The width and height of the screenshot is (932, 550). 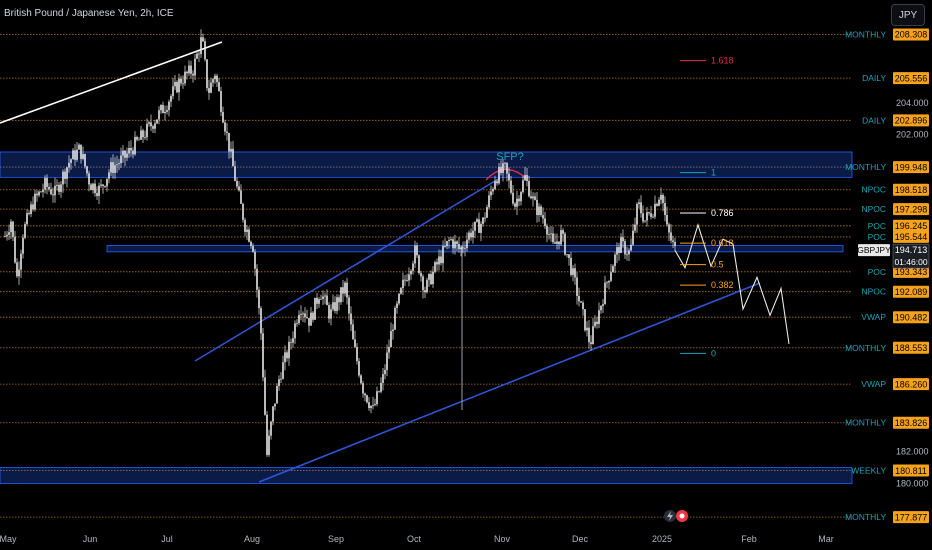 I want to click on fib-label-1: 1, so click(x=713, y=173).